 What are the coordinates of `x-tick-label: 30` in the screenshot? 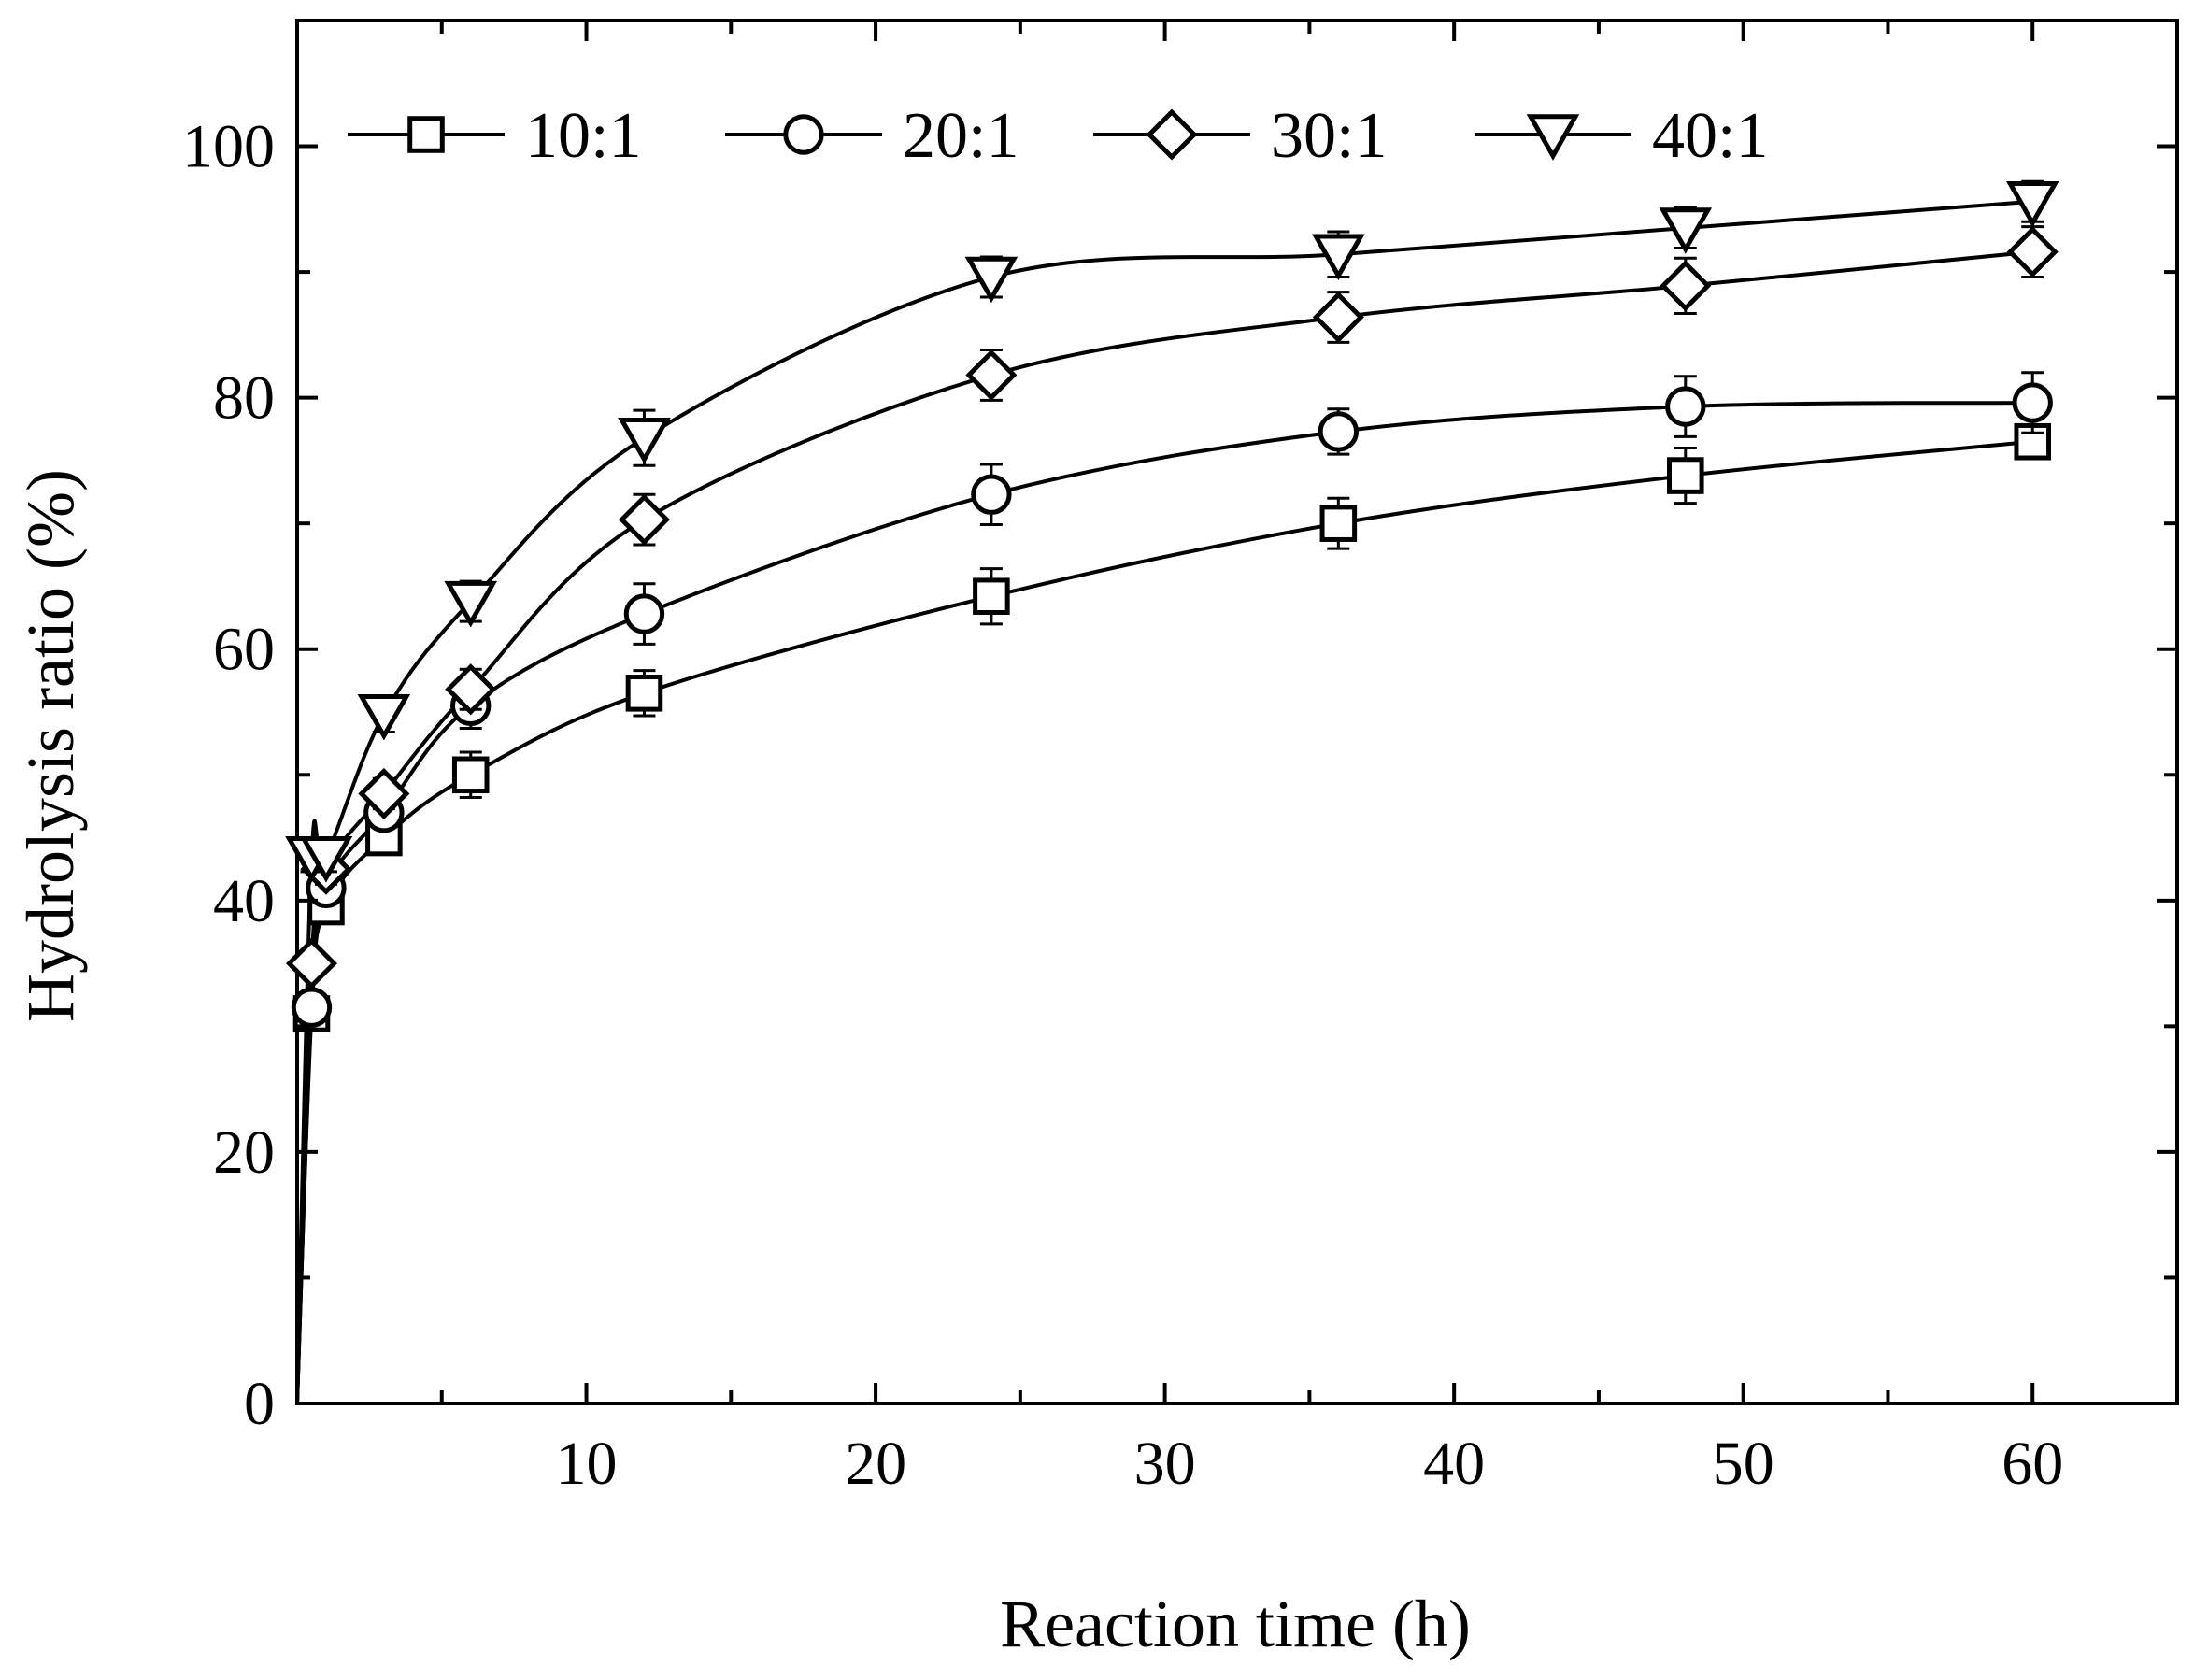 It's located at (1165, 1464).